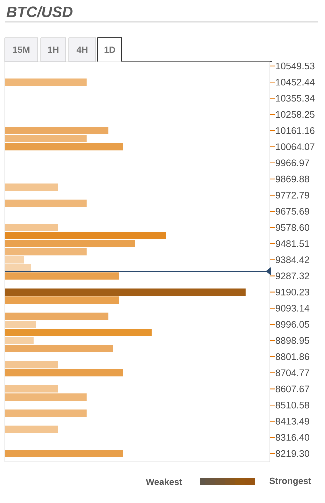  I want to click on y-tick-label: 8316.40, so click(293, 438).